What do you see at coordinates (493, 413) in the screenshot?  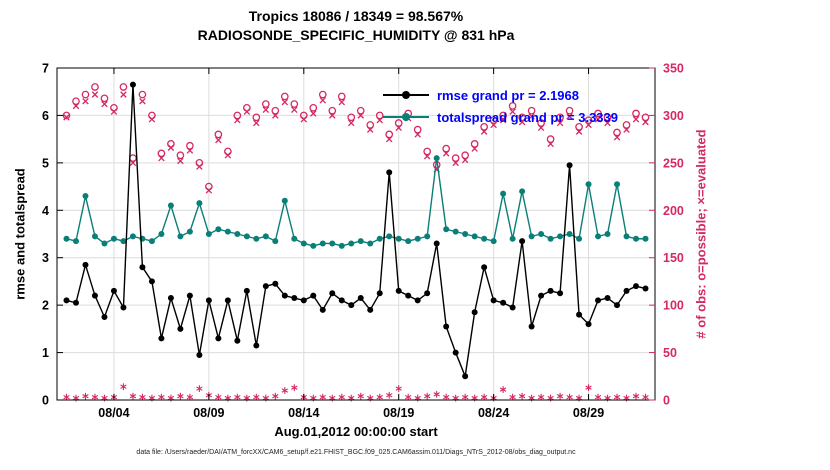 I see `x-tick-label: 08/24` at bounding box center [493, 413].